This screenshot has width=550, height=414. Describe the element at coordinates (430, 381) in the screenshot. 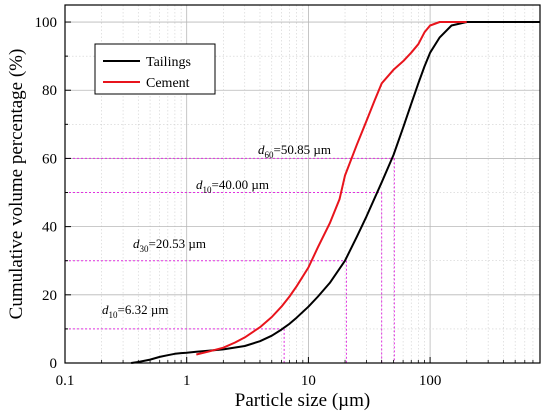

I see `x-tick-label: 100` at that location.